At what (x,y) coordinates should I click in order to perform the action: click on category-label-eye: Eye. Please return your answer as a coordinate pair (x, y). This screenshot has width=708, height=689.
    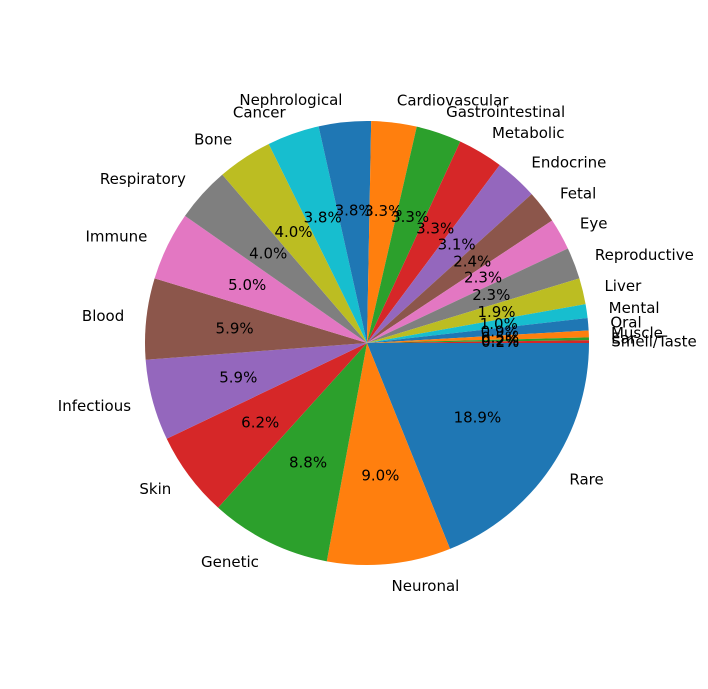
    Looking at the image, I should click on (594, 223).